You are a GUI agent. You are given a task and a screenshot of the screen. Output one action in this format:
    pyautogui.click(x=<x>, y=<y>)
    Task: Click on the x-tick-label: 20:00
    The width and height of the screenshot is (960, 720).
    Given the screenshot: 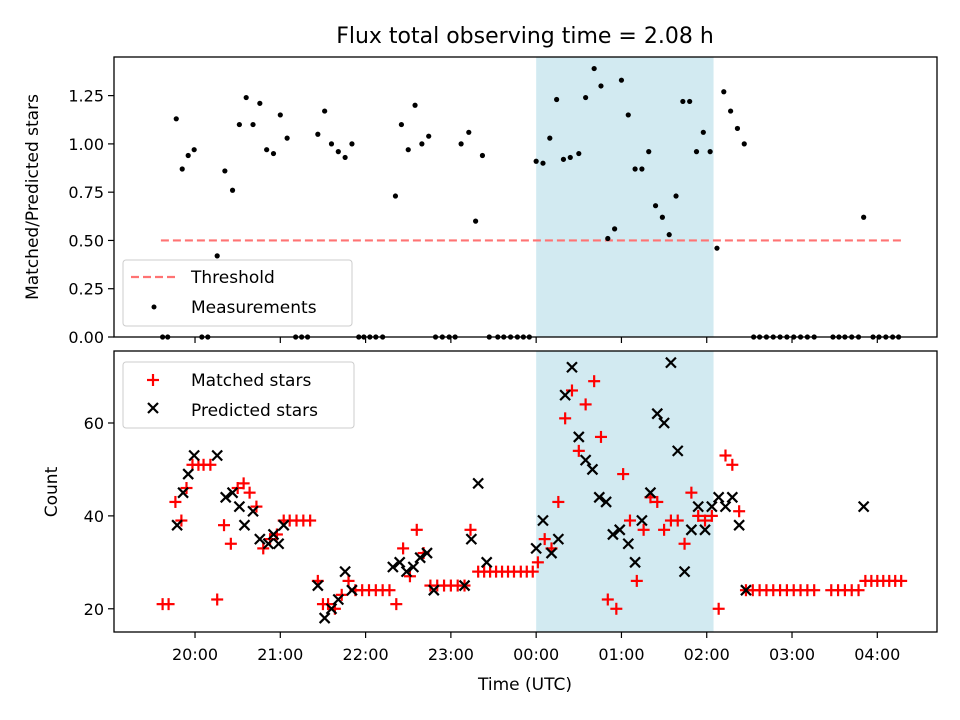 What is the action you would take?
    pyautogui.click(x=195, y=654)
    